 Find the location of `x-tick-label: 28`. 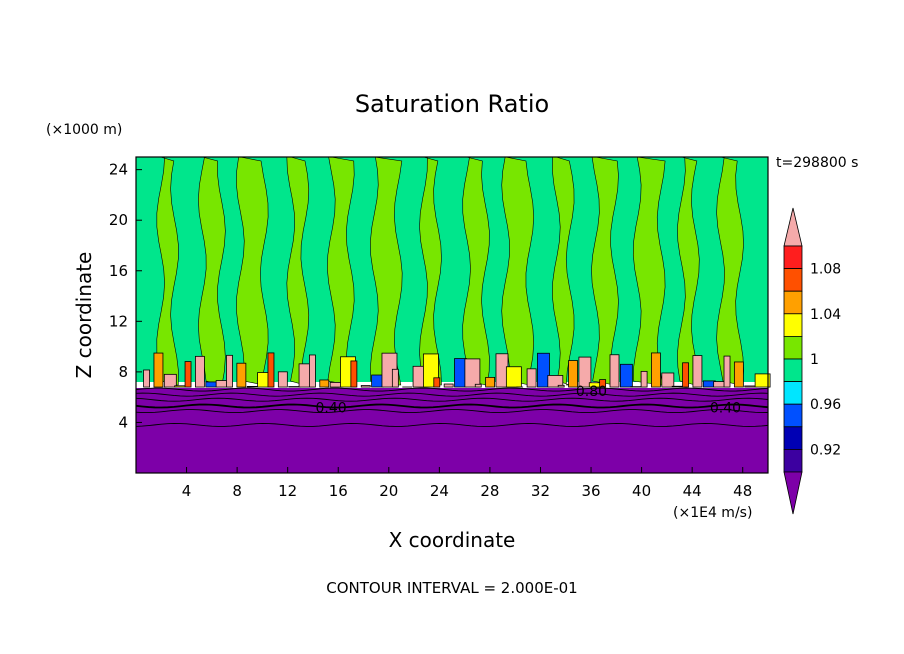

x-tick-label: 28 is located at coordinates (489, 491).